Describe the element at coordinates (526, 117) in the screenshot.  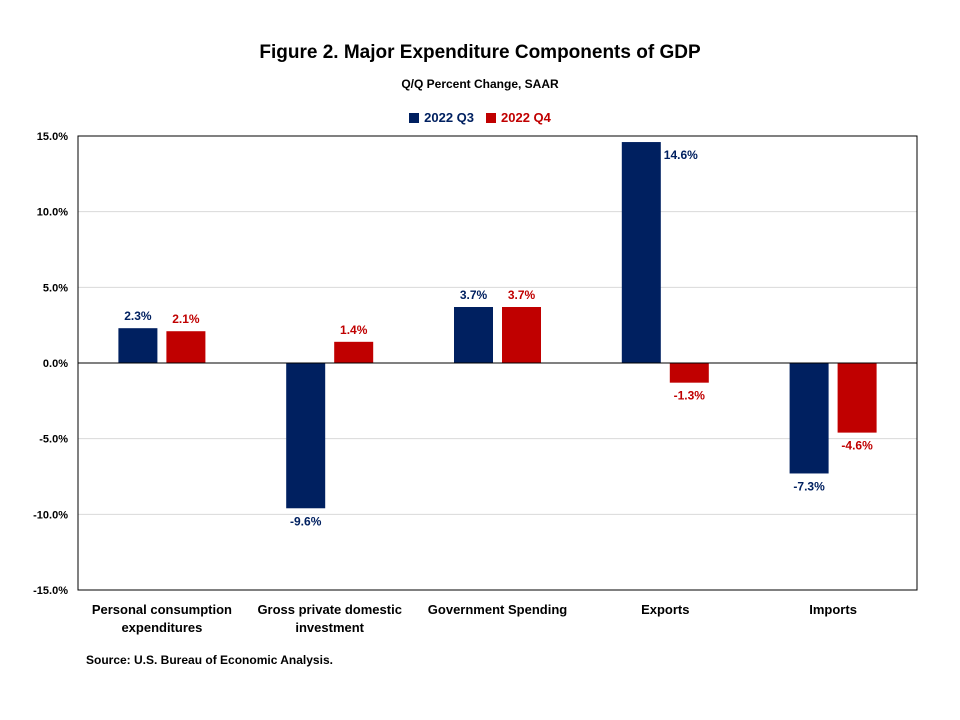
I see `legend-label-q4: 2022 Q4` at that location.